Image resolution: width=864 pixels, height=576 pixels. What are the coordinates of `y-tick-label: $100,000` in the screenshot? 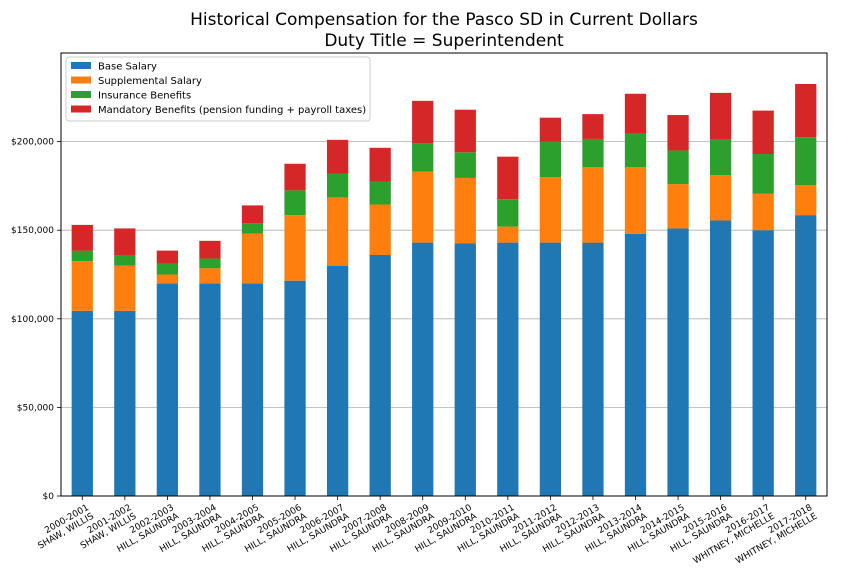 It's located at (32, 320).